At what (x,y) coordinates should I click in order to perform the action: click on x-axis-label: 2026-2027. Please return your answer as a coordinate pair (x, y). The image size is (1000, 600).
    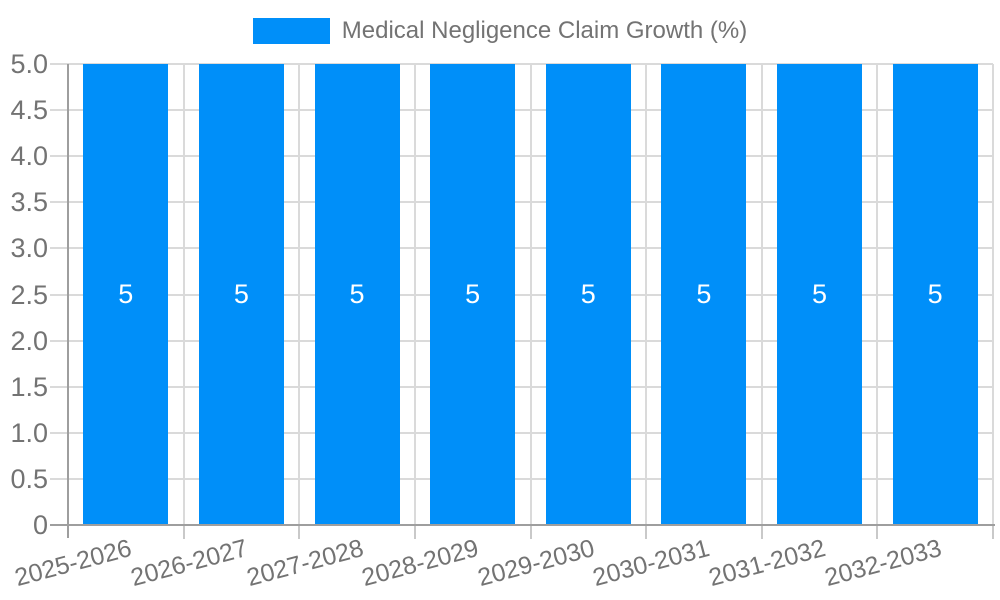
    Looking at the image, I should click on (189, 563).